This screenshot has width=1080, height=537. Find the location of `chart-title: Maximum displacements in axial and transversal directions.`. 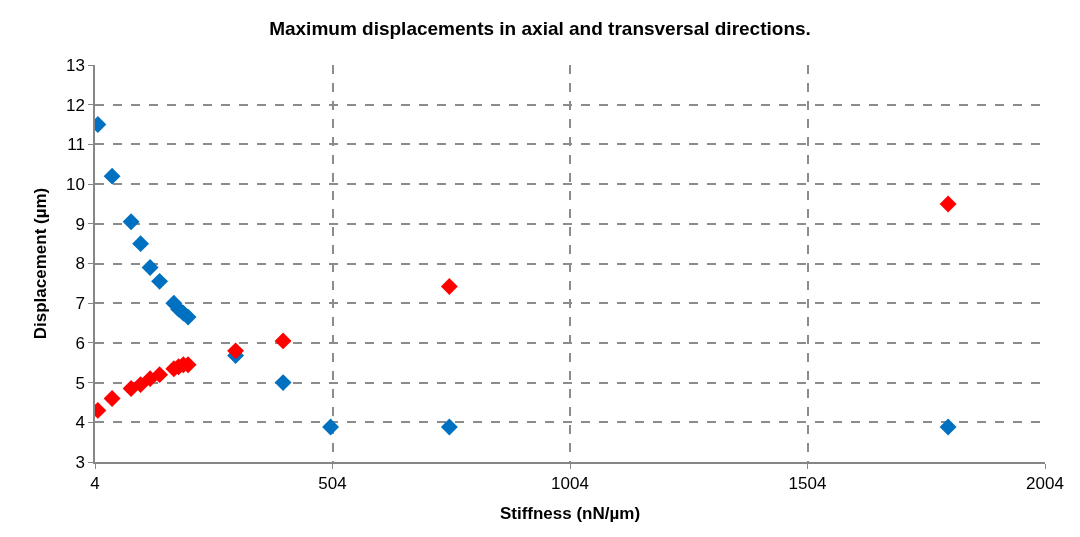

chart-title: Maximum displacements in axial and transversal directions. is located at coordinates (540, 28).